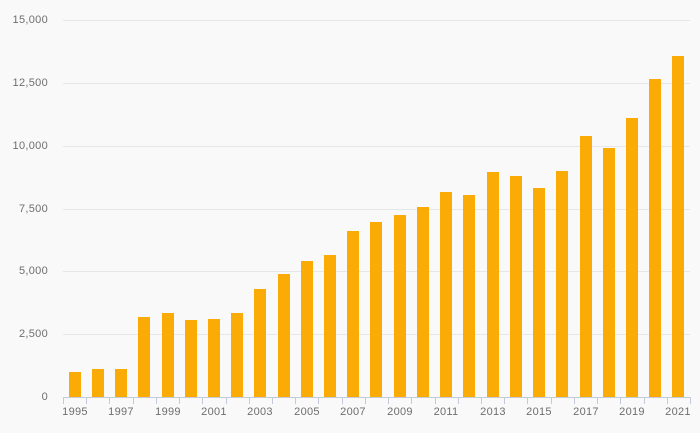 The height and width of the screenshot is (433, 700). I want to click on y-axis-label-5000: 5,000, so click(33, 271).